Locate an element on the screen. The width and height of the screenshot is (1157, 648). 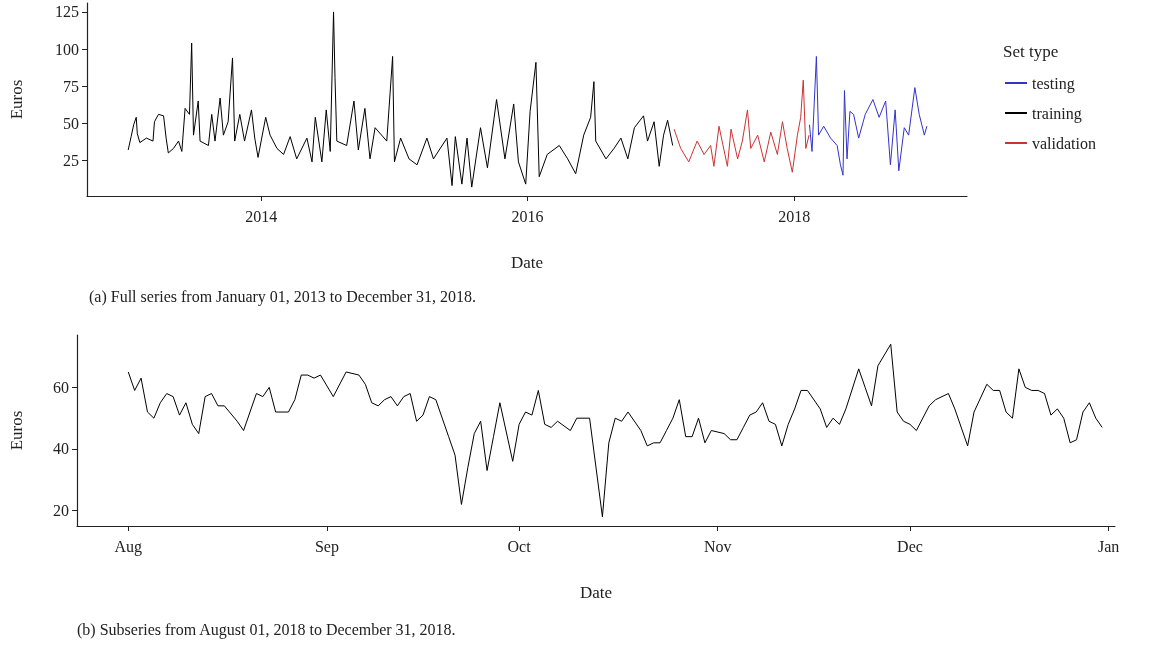
y-tick-label: 100 is located at coordinates (67, 49).